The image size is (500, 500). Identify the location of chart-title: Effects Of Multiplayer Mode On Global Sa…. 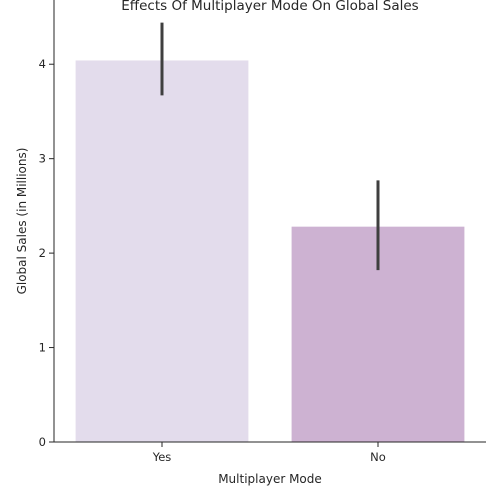
(269, 7).